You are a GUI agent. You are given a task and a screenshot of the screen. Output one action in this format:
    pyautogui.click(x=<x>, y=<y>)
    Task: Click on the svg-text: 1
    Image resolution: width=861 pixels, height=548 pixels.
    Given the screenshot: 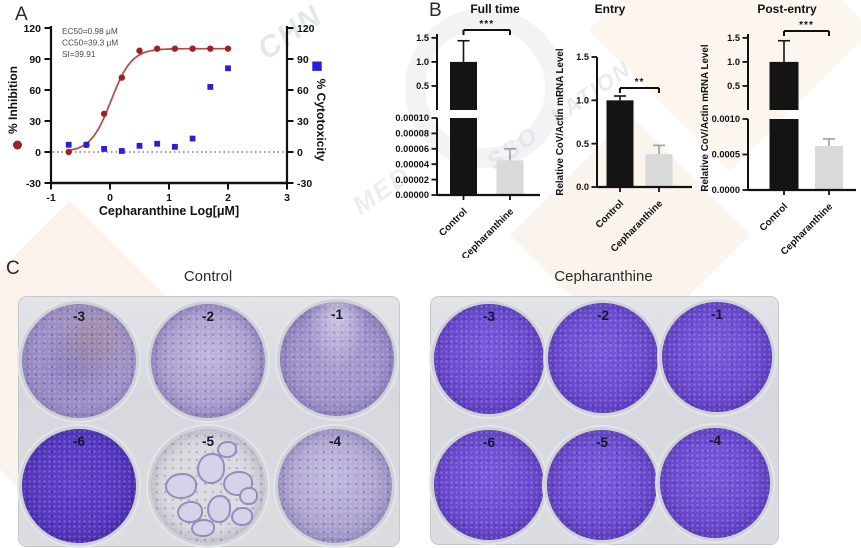 What is the action you would take?
    pyautogui.click(x=169, y=198)
    